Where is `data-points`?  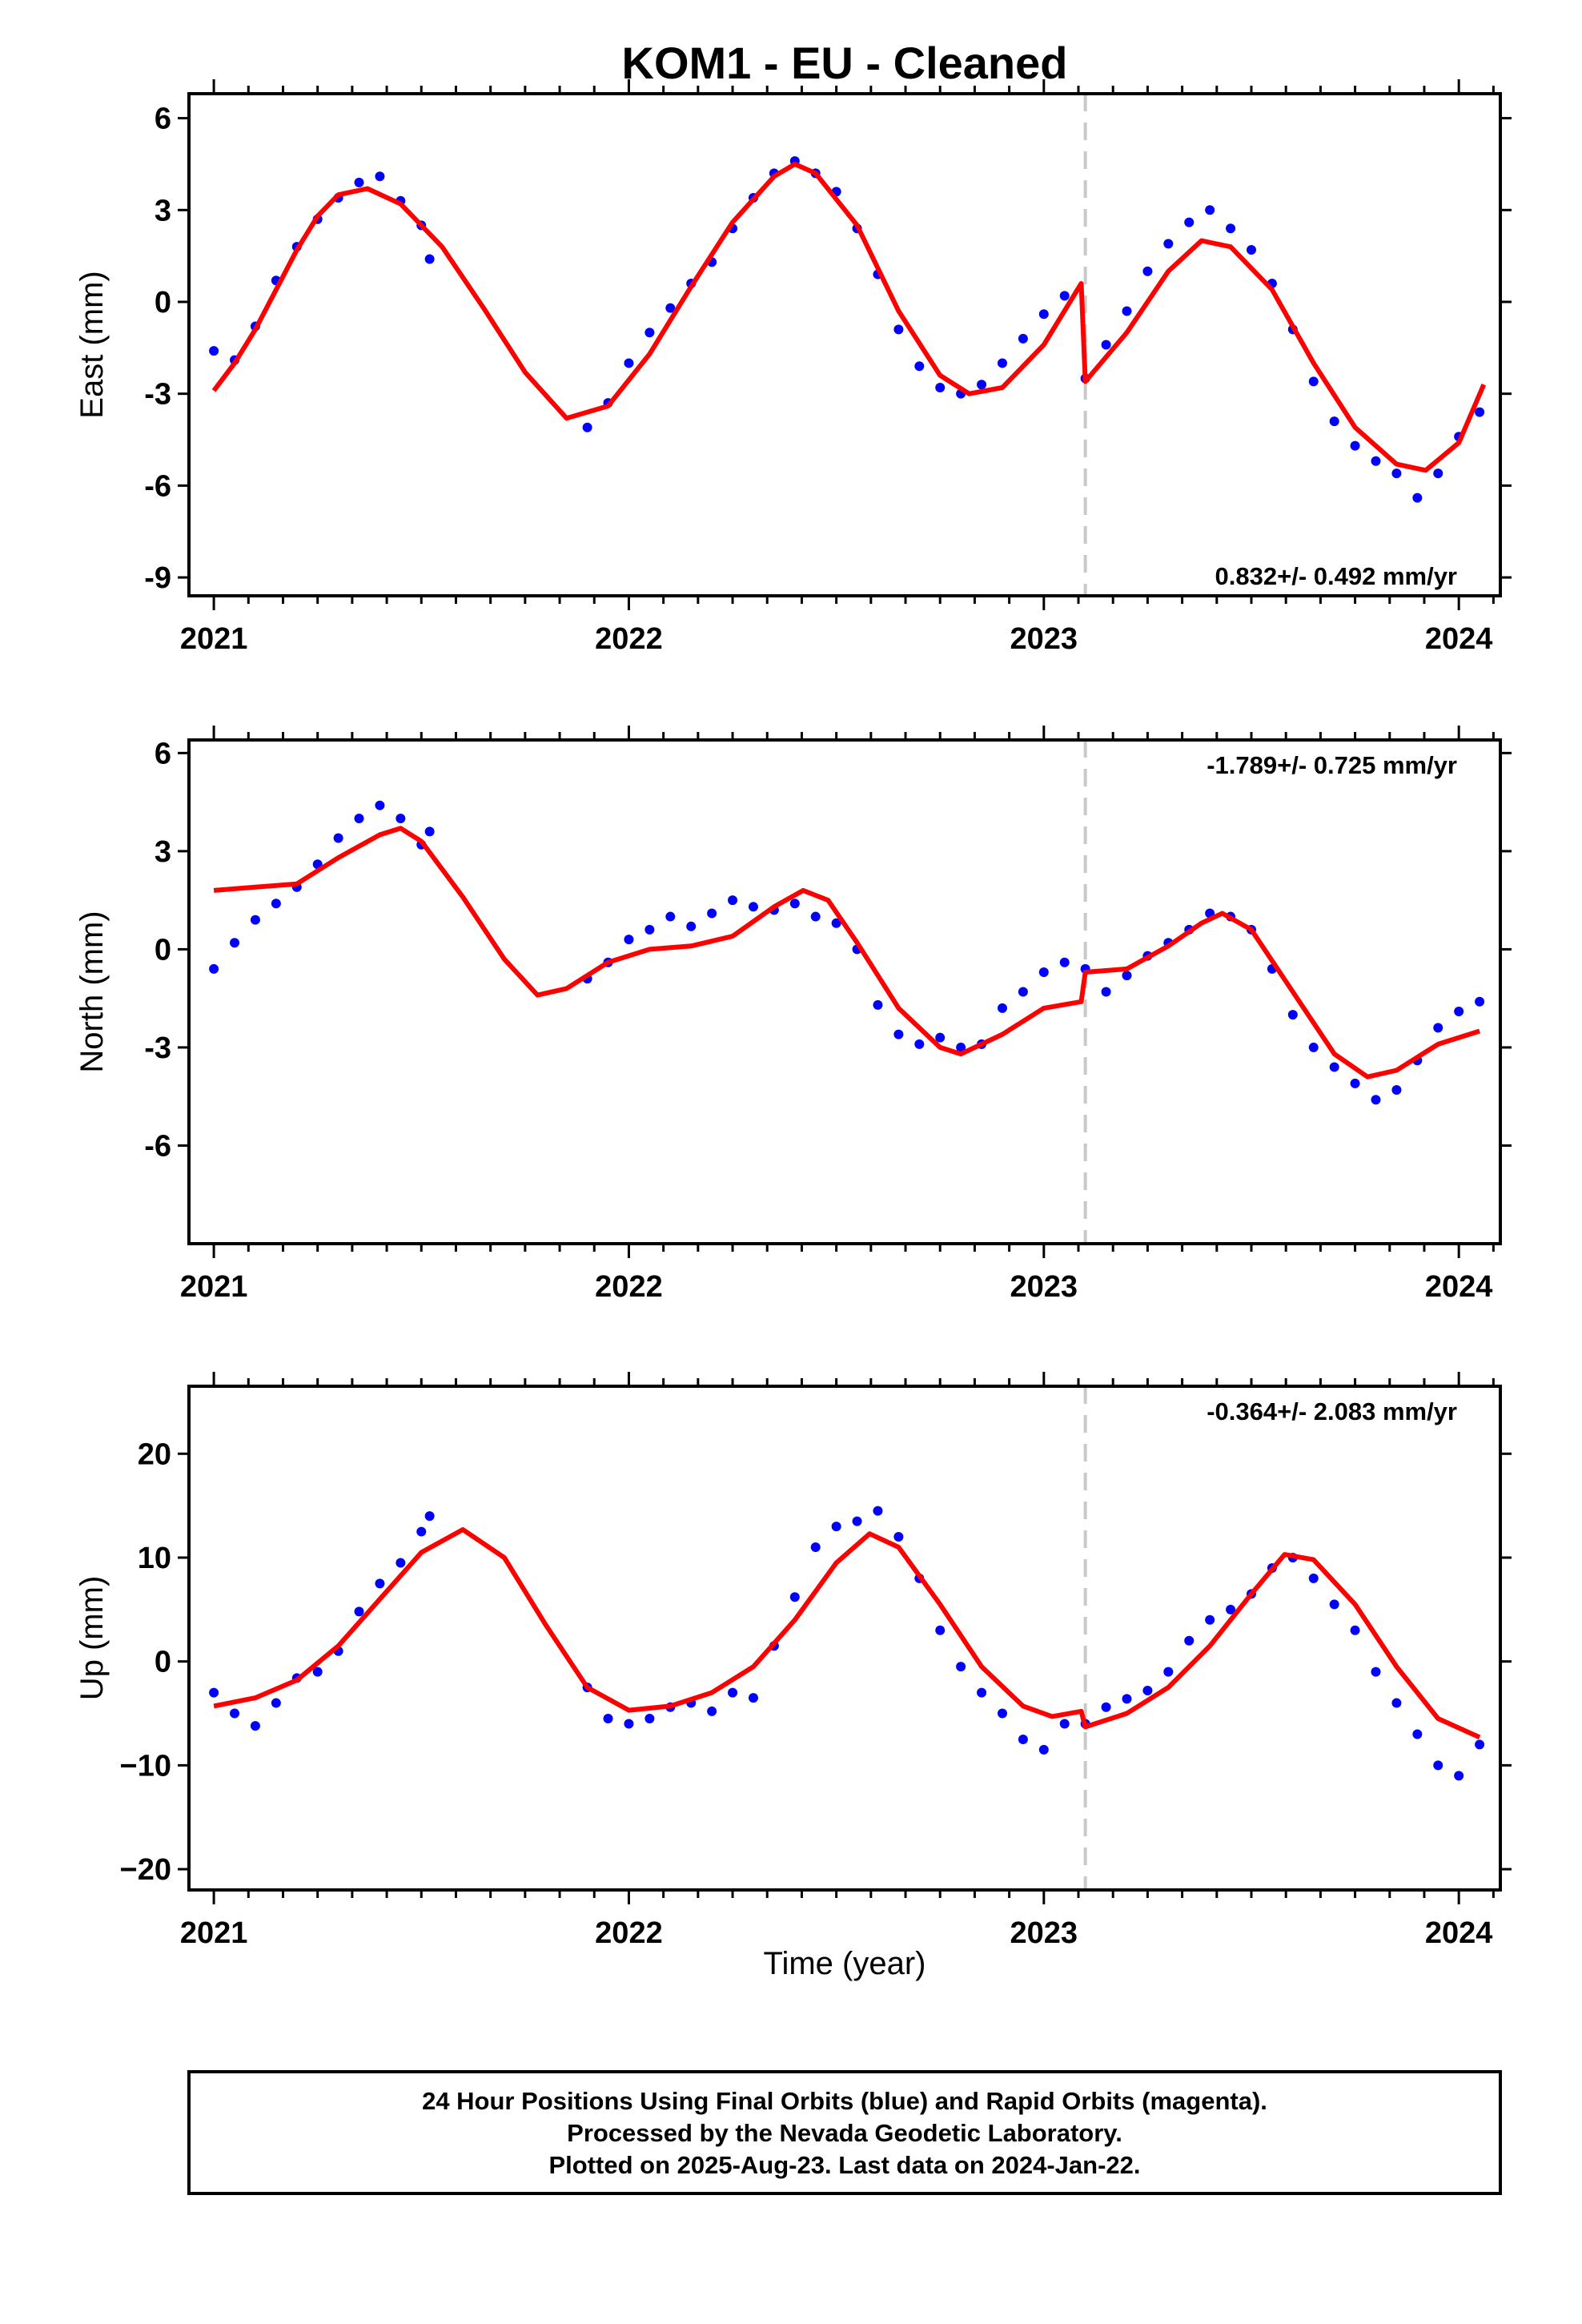 data-points is located at coordinates (847, 952).